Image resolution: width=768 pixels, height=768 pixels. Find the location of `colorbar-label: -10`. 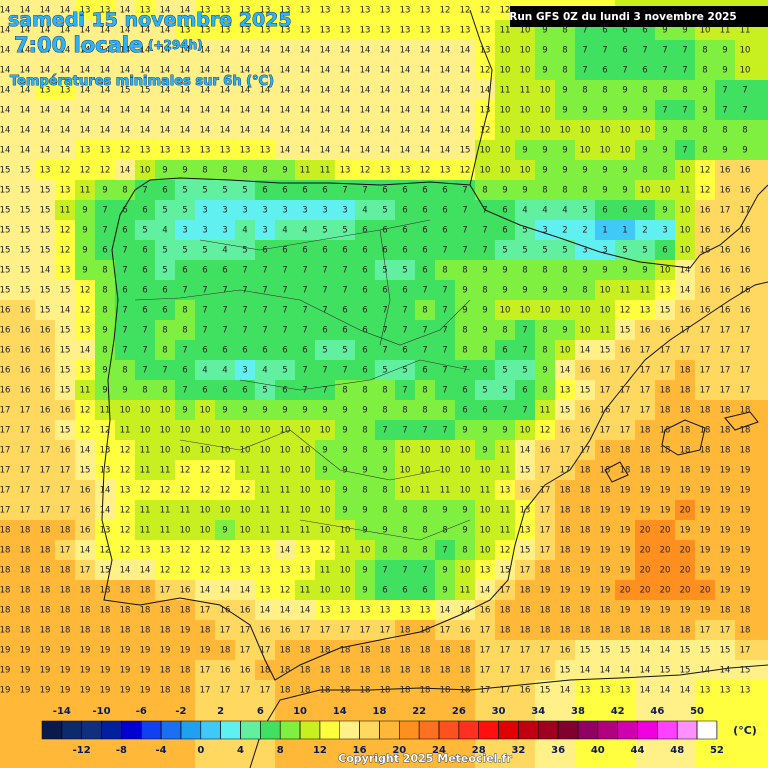

colorbar-label: -10 is located at coordinates (102, 711).